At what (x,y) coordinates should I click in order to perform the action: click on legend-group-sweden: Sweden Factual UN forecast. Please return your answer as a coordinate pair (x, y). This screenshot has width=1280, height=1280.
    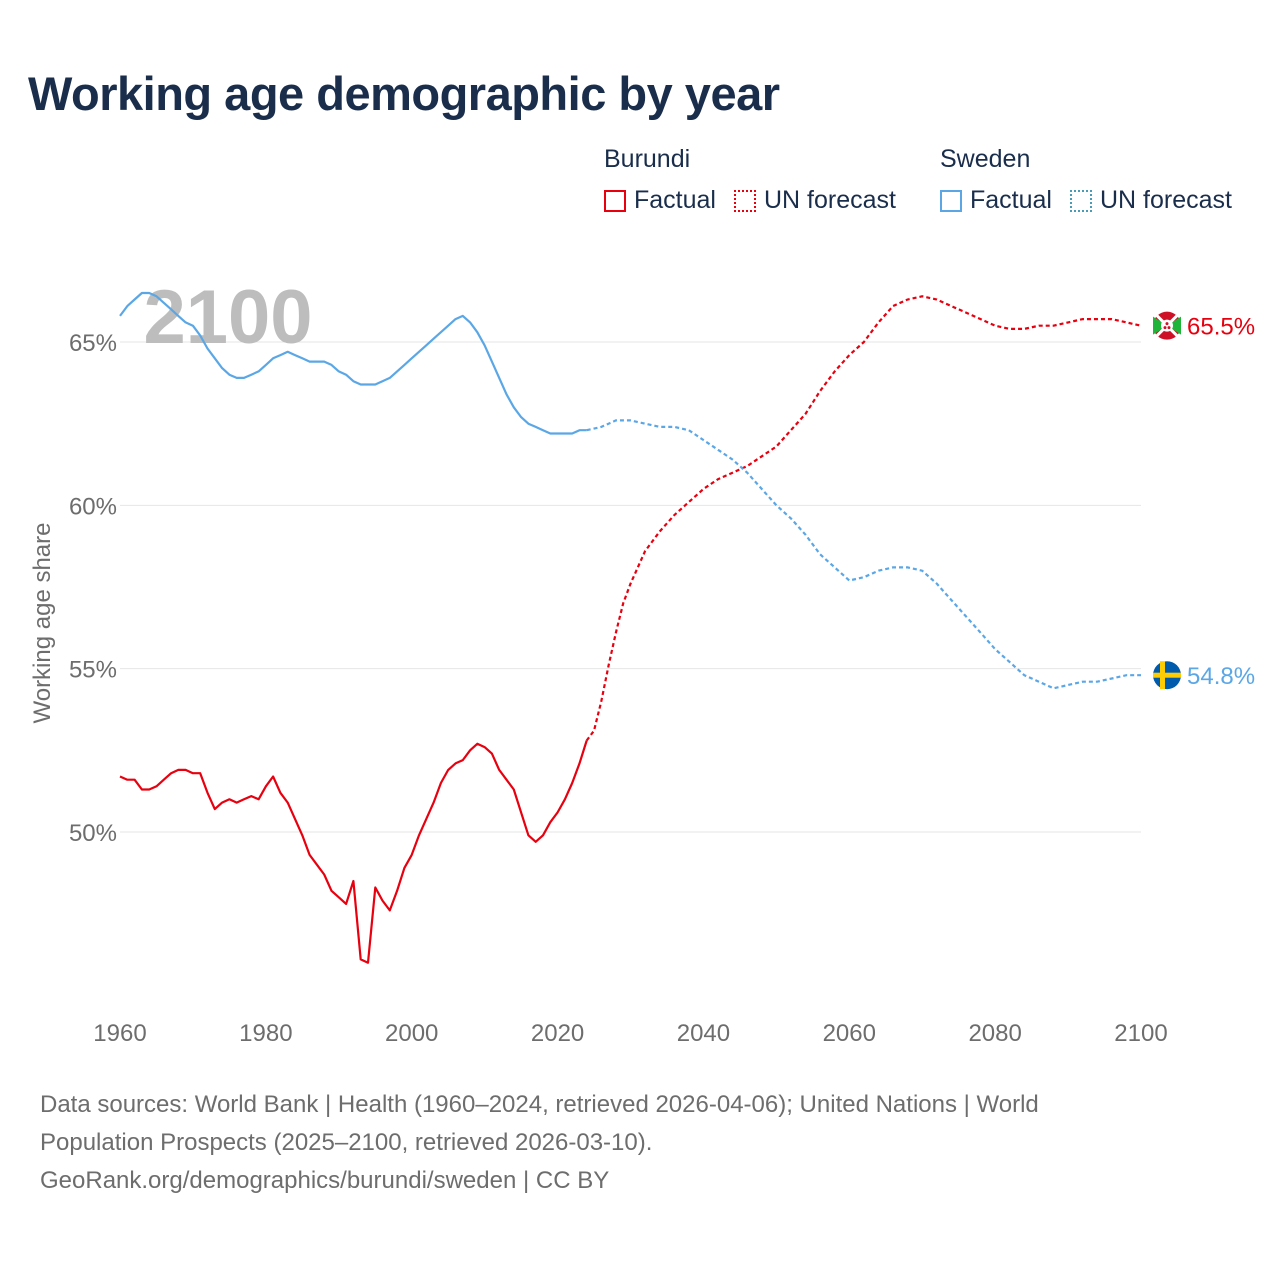
    Looking at the image, I should click on (1086, 180).